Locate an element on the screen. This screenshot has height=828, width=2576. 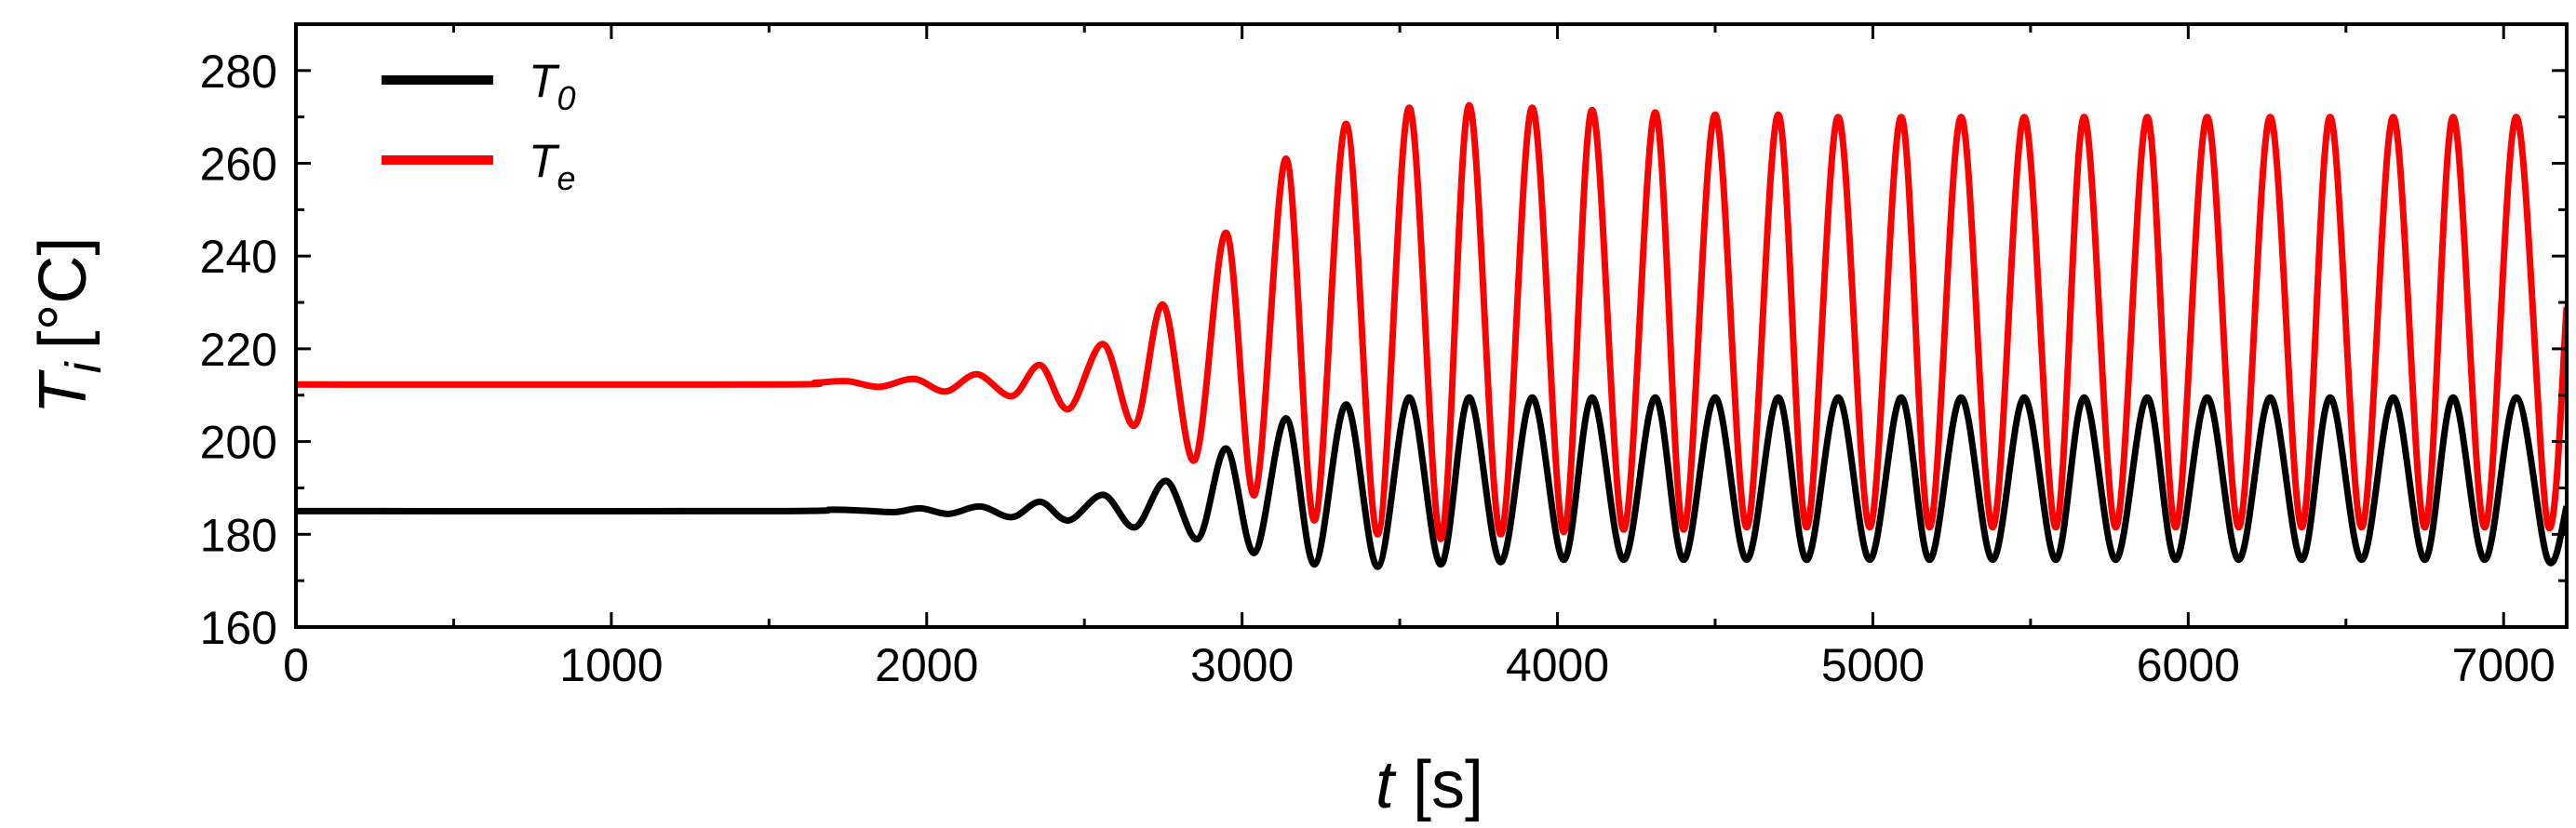
x-tick-label-5000: 5000 is located at coordinates (1873, 665).